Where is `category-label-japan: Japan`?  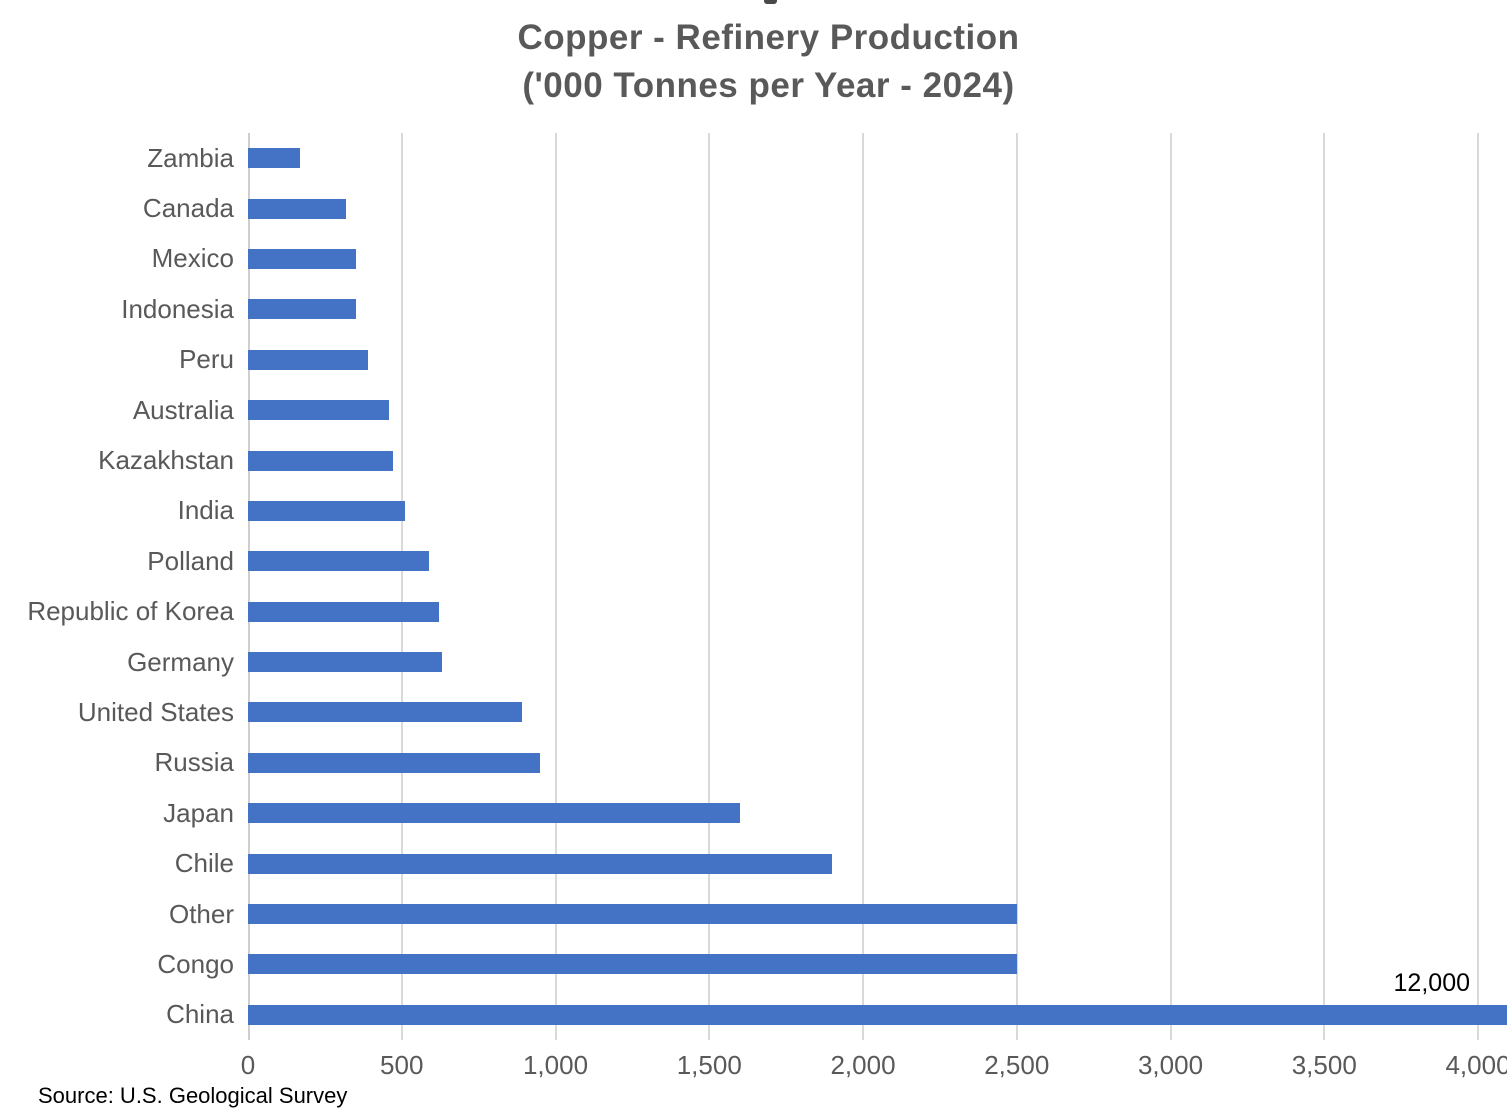
category-label-japan: Japan is located at coordinates (198, 812).